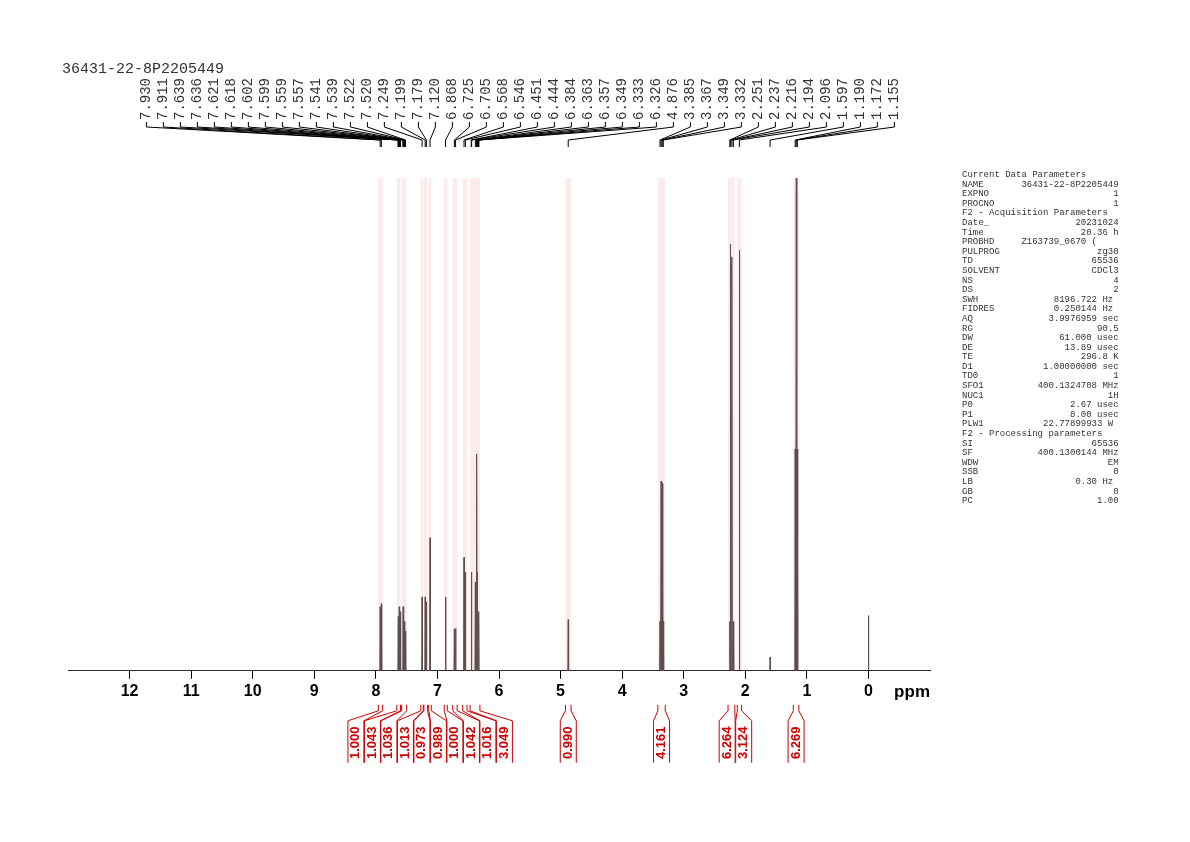 This screenshot has width=1190, height=842. Describe the element at coordinates (1040, 357) in the screenshot. I see `text: TE 296.8 K` at that location.